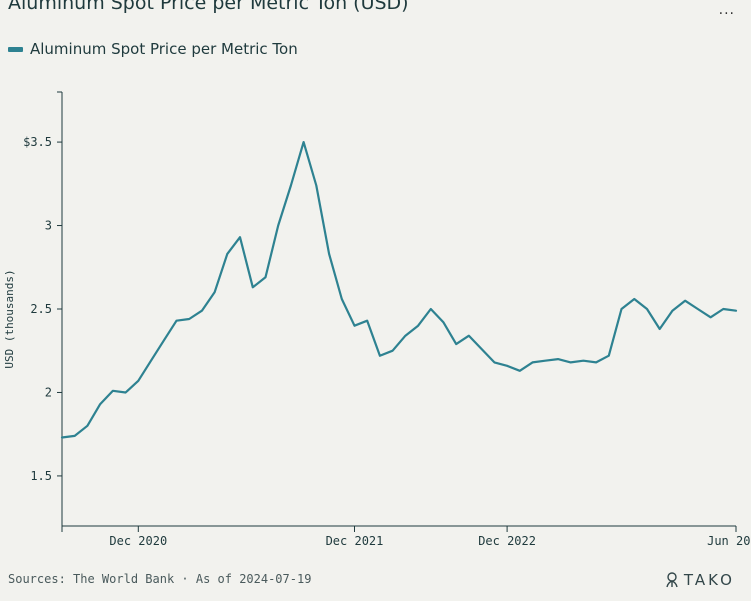  Describe the element at coordinates (48, 392) in the screenshot. I see `y-tick-label: 2` at that location.